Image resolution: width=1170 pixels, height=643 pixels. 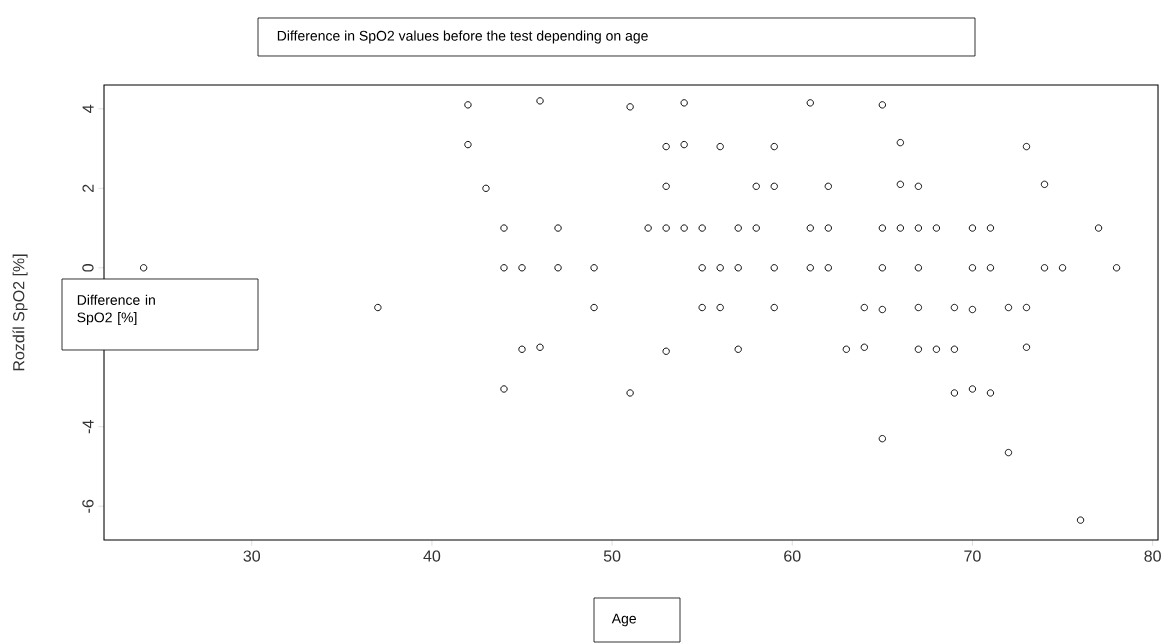 I want to click on x-tick-label: 40, so click(x=432, y=556).